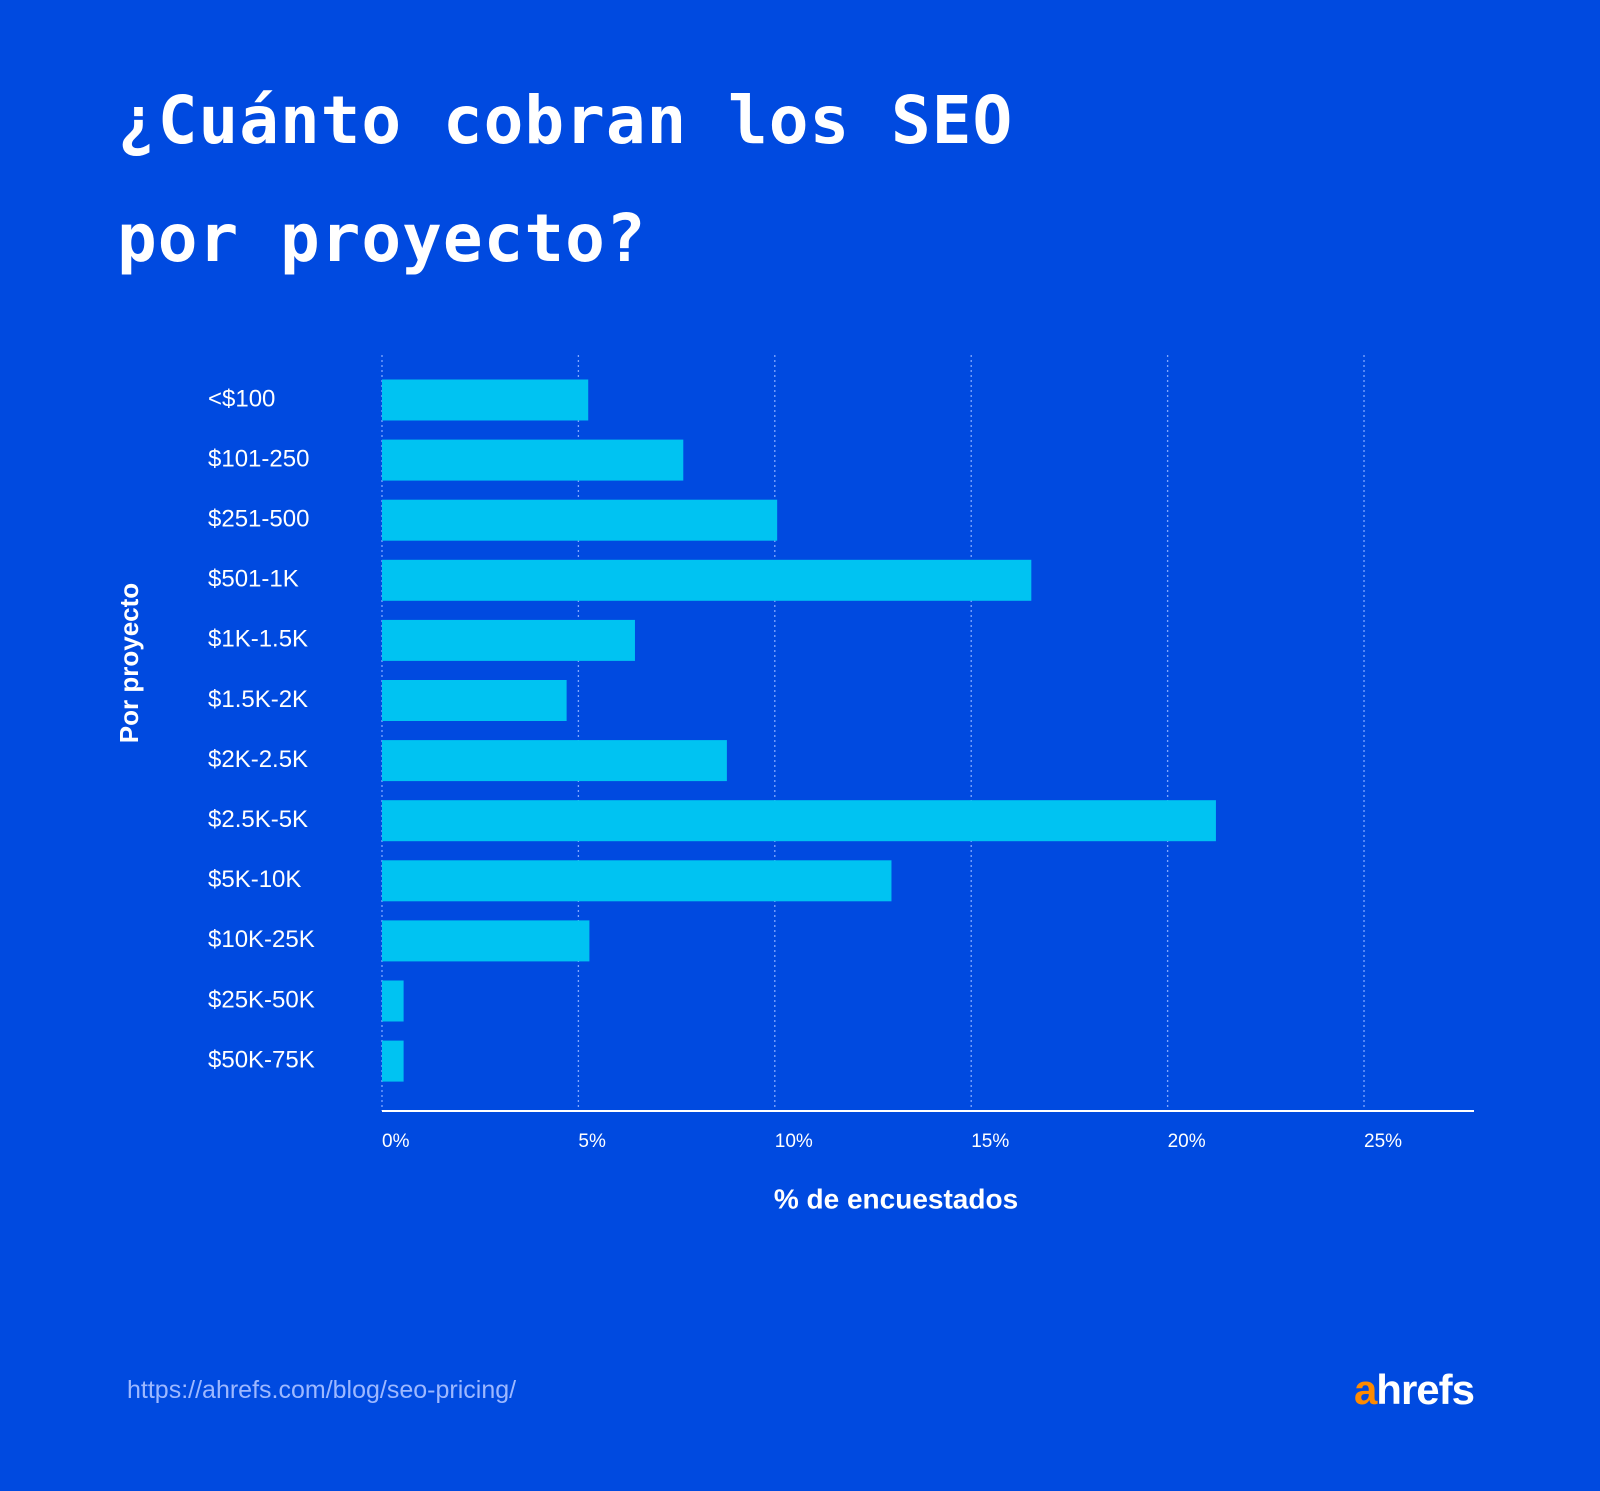  Describe the element at coordinates (253, 579) in the screenshot. I see `y-tick-label: $501-1K` at that location.